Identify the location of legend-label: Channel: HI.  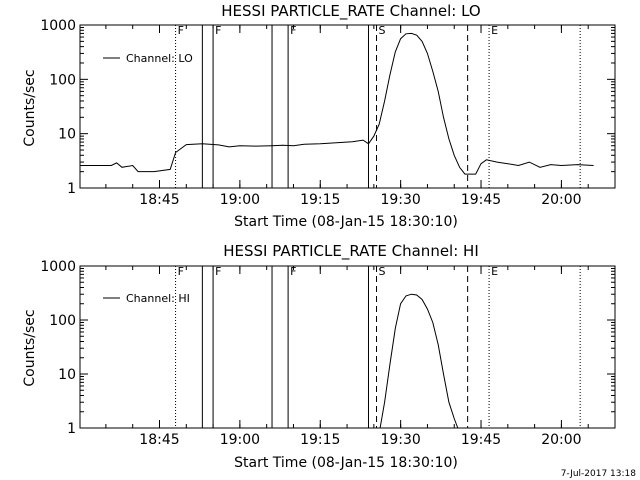
(158, 298).